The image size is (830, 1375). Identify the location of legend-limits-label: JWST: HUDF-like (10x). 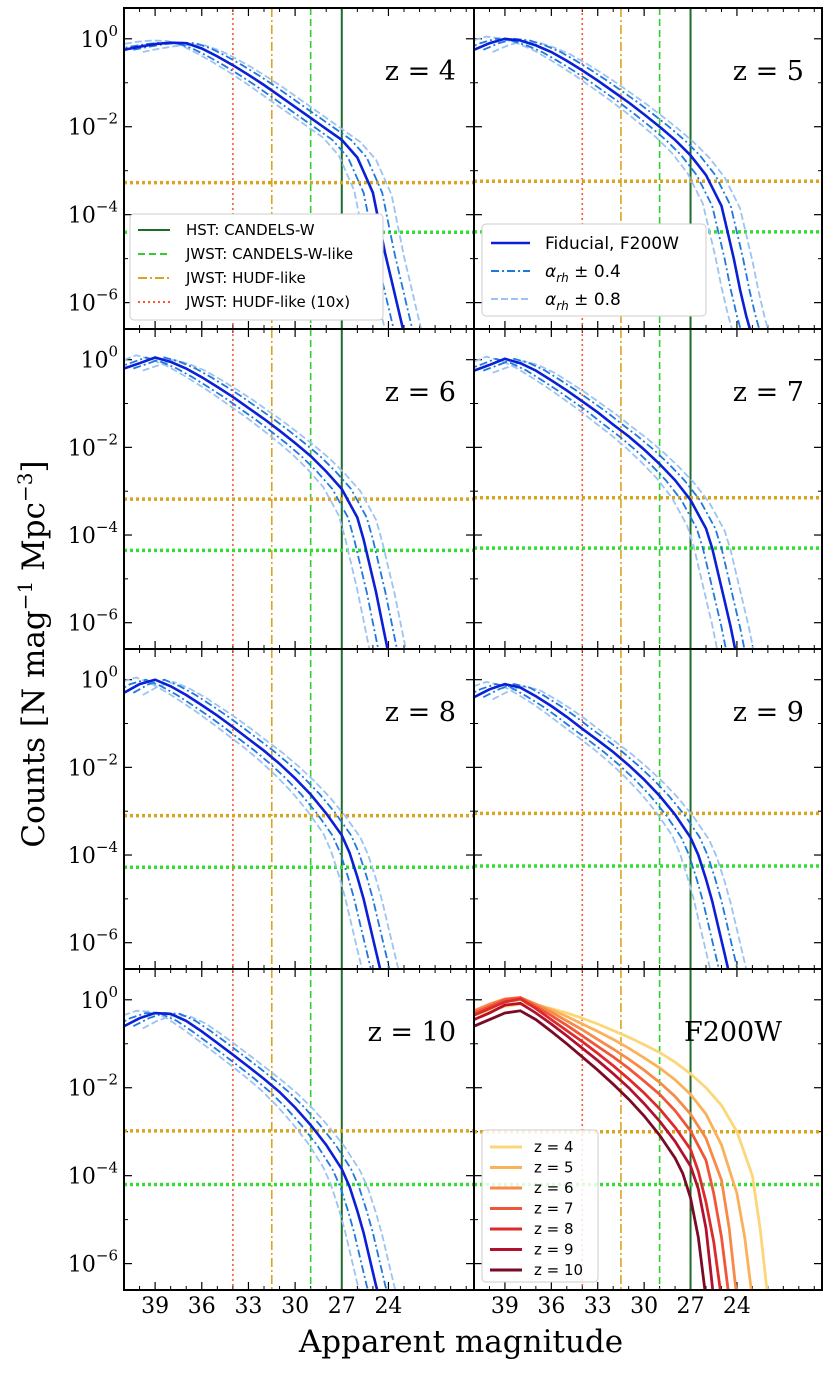
(267, 302).